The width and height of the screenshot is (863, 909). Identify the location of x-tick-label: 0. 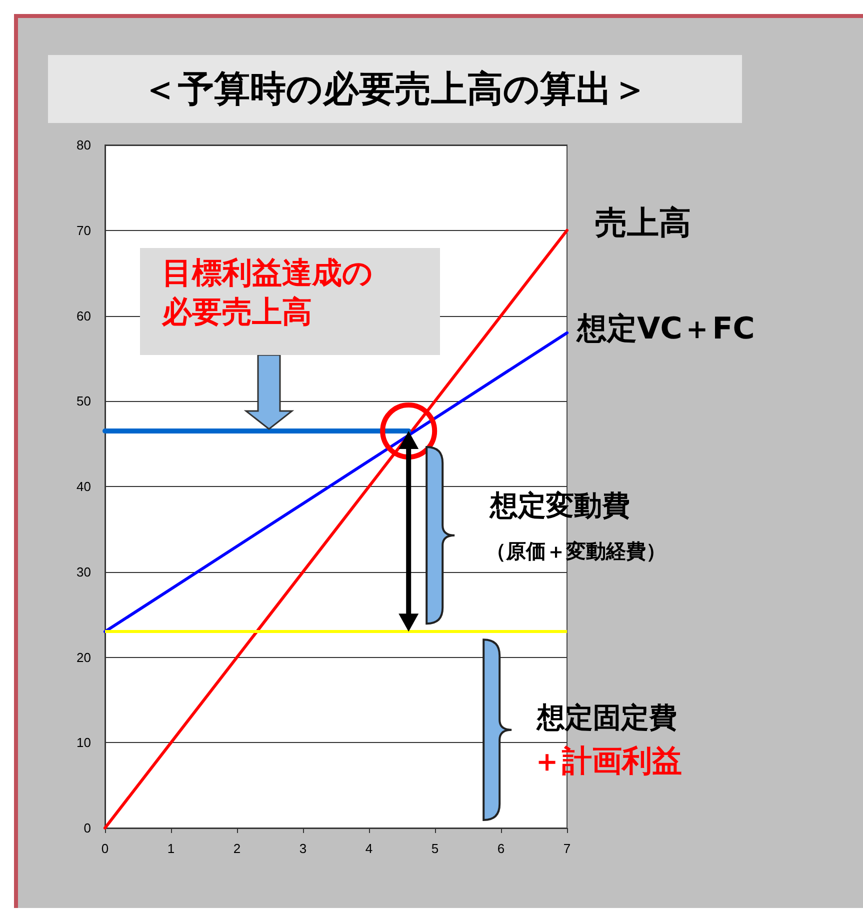
(105, 848).